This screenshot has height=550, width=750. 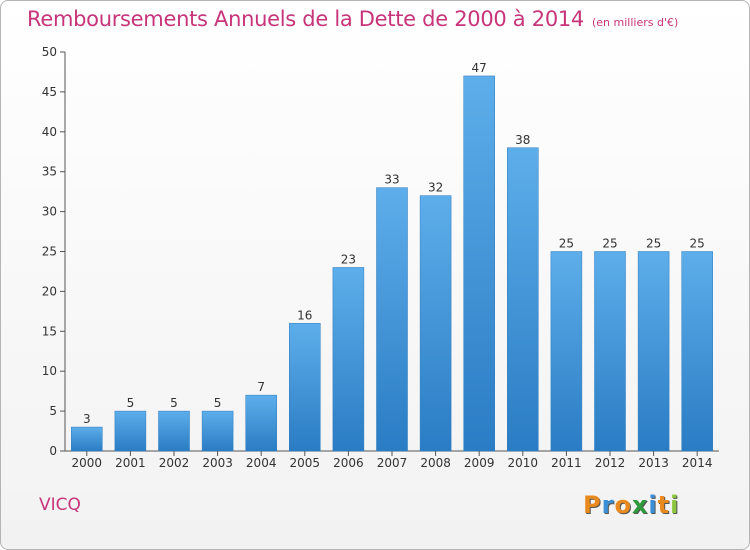 What do you see at coordinates (608, 505) in the screenshot?
I see `logo-letter: r` at bounding box center [608, 505].